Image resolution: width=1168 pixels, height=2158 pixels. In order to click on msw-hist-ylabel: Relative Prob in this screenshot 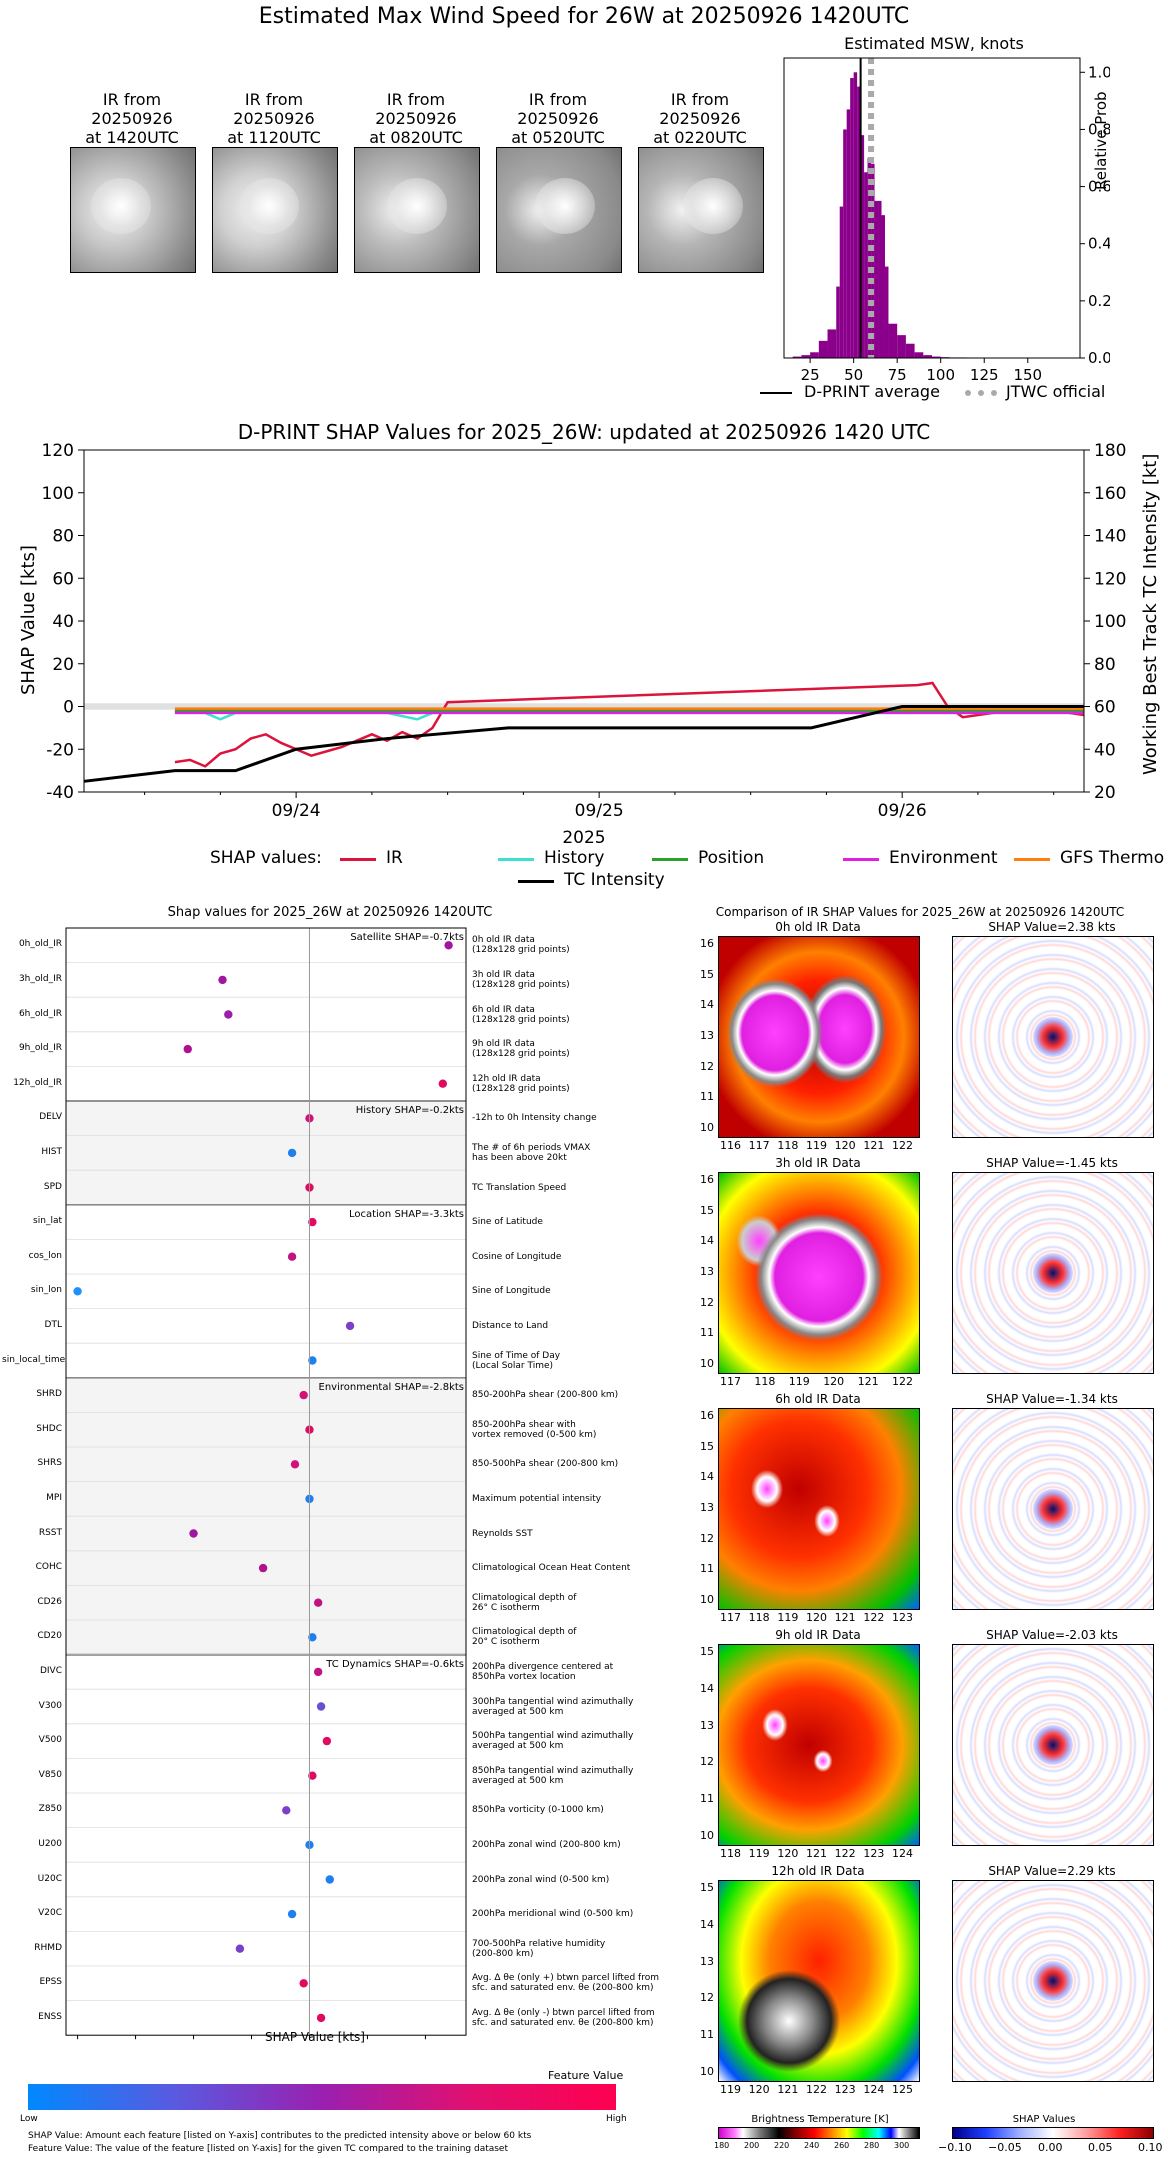, I will do `click(1101, 110)`.